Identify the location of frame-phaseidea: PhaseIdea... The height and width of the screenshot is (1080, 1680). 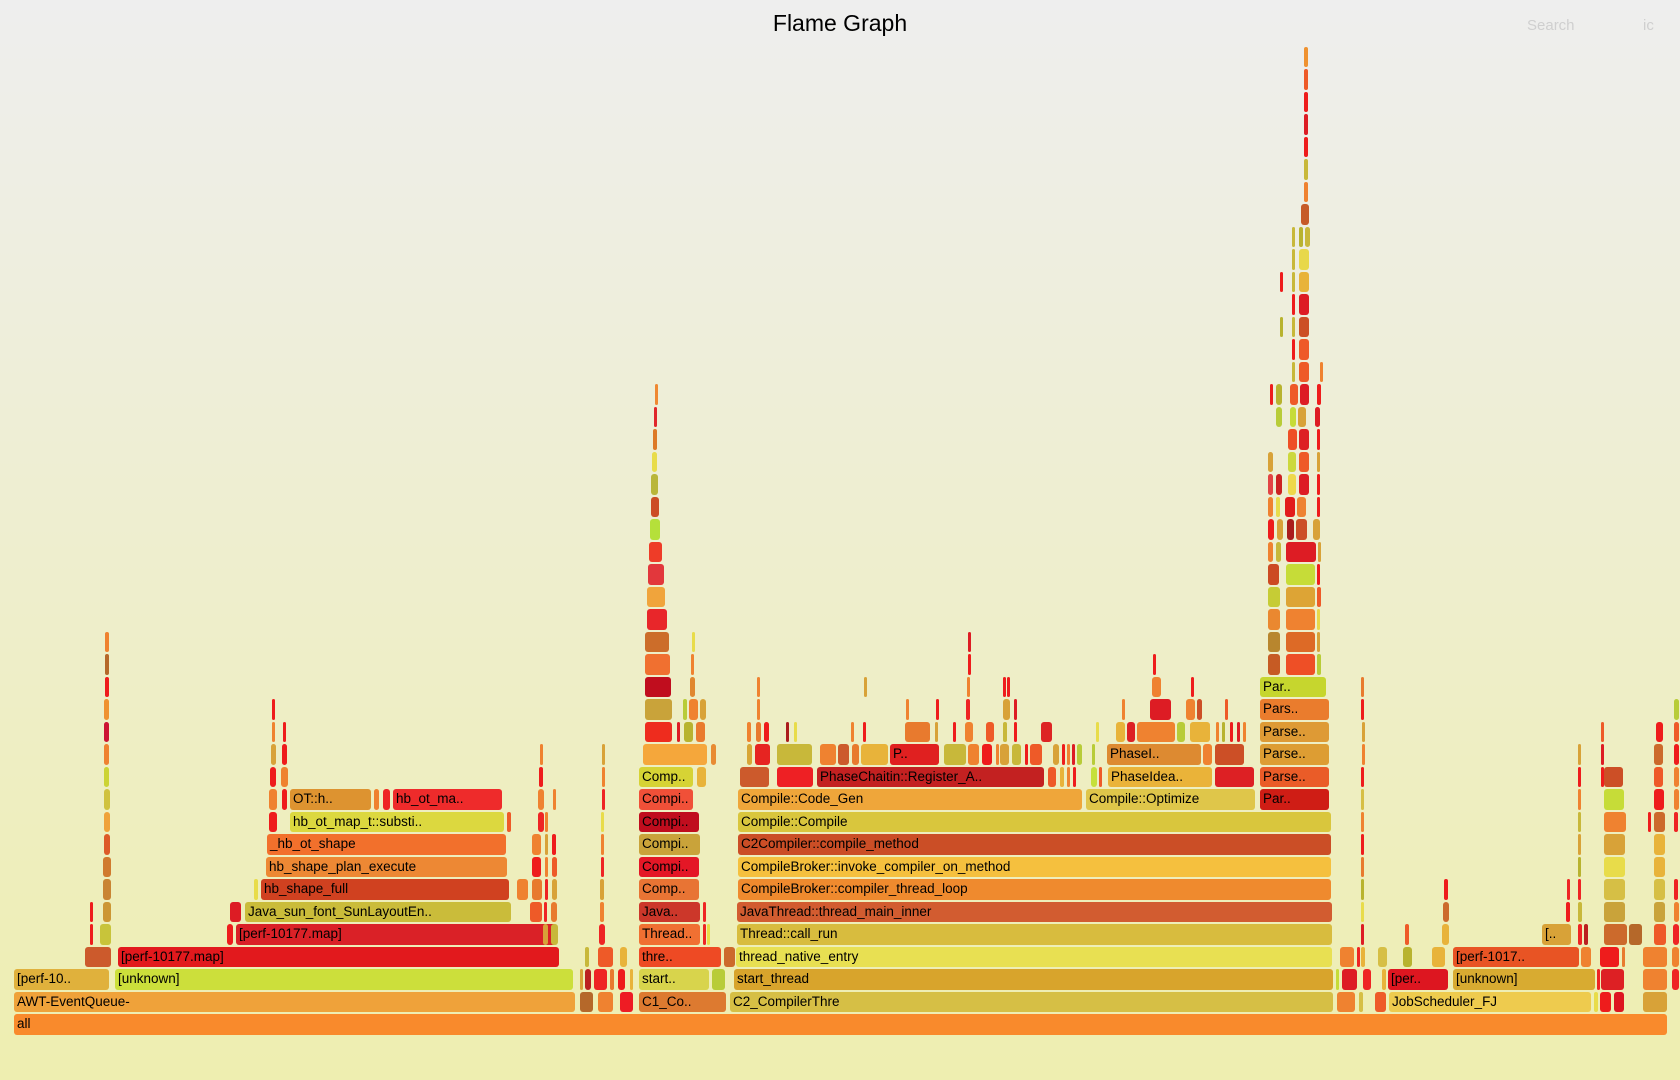
(1160, 776).